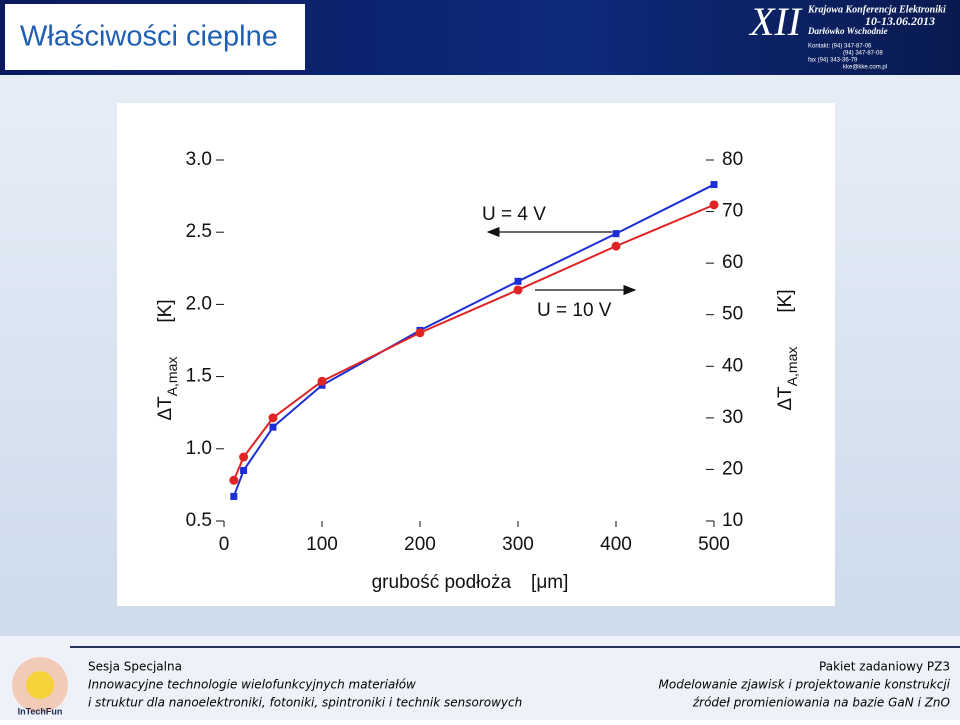  What do you see at coordinates (732, 468) in the screenshot?
I see `y2-tick-label: 20` at bounding box center [732, 468].